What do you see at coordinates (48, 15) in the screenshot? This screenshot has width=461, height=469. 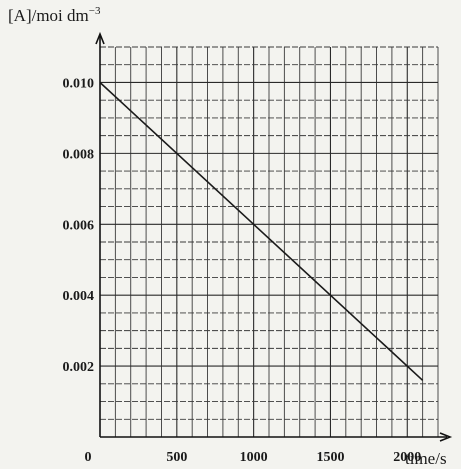 I see `y-axis-label-main: [A]/moi dm` at bounding box center [48, 15].